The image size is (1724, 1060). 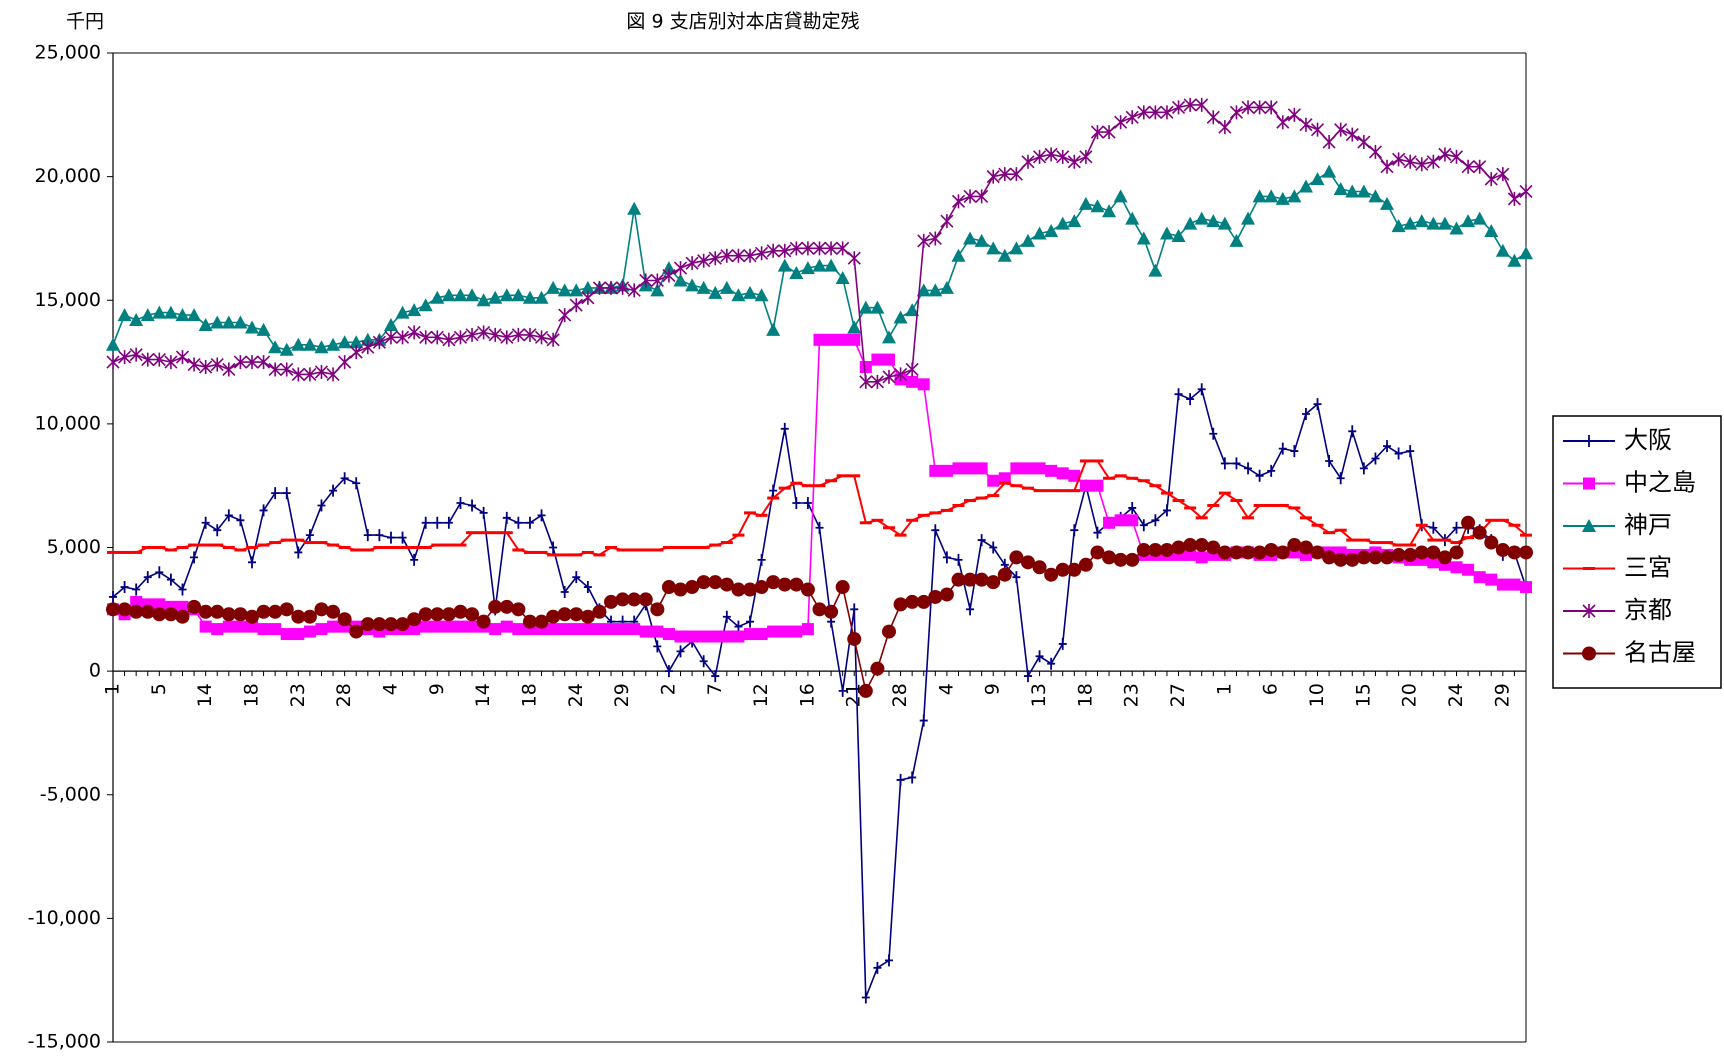 What do you see at coordinates (1224, 689) in the screenshot?
I see `x-tick-label: 1` at bounding box center [1224, 689].